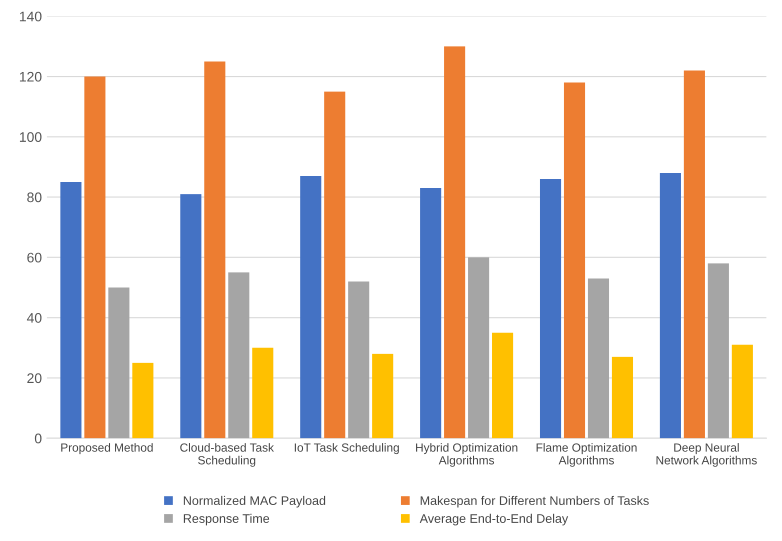 The height and width of the screenshot is (541, 782). What do you see at coordinates (34, 317) in the screenshot?
I see `y-tick-label: 40` at bounding box center [34, 317].